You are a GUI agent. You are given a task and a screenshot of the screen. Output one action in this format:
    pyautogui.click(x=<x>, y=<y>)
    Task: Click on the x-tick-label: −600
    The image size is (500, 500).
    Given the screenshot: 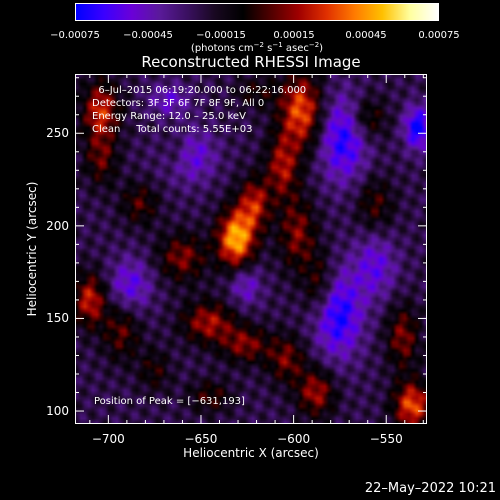 What is the action you would take?
    pyautogui.click(x=294, y=439)
    